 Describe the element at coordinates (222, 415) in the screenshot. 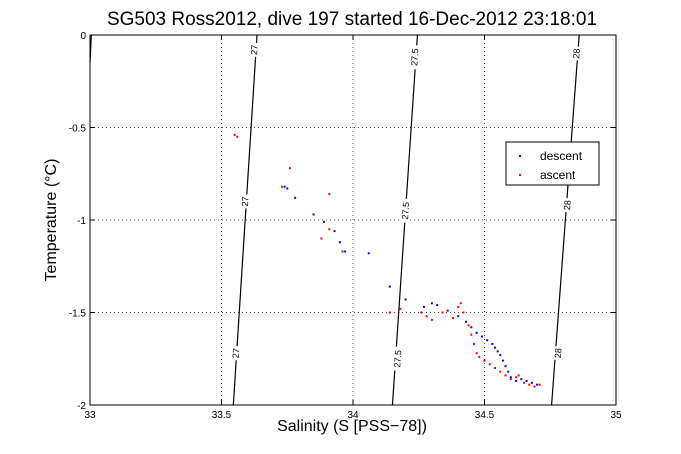

I see `x-tick-label: 33.5` at that location.